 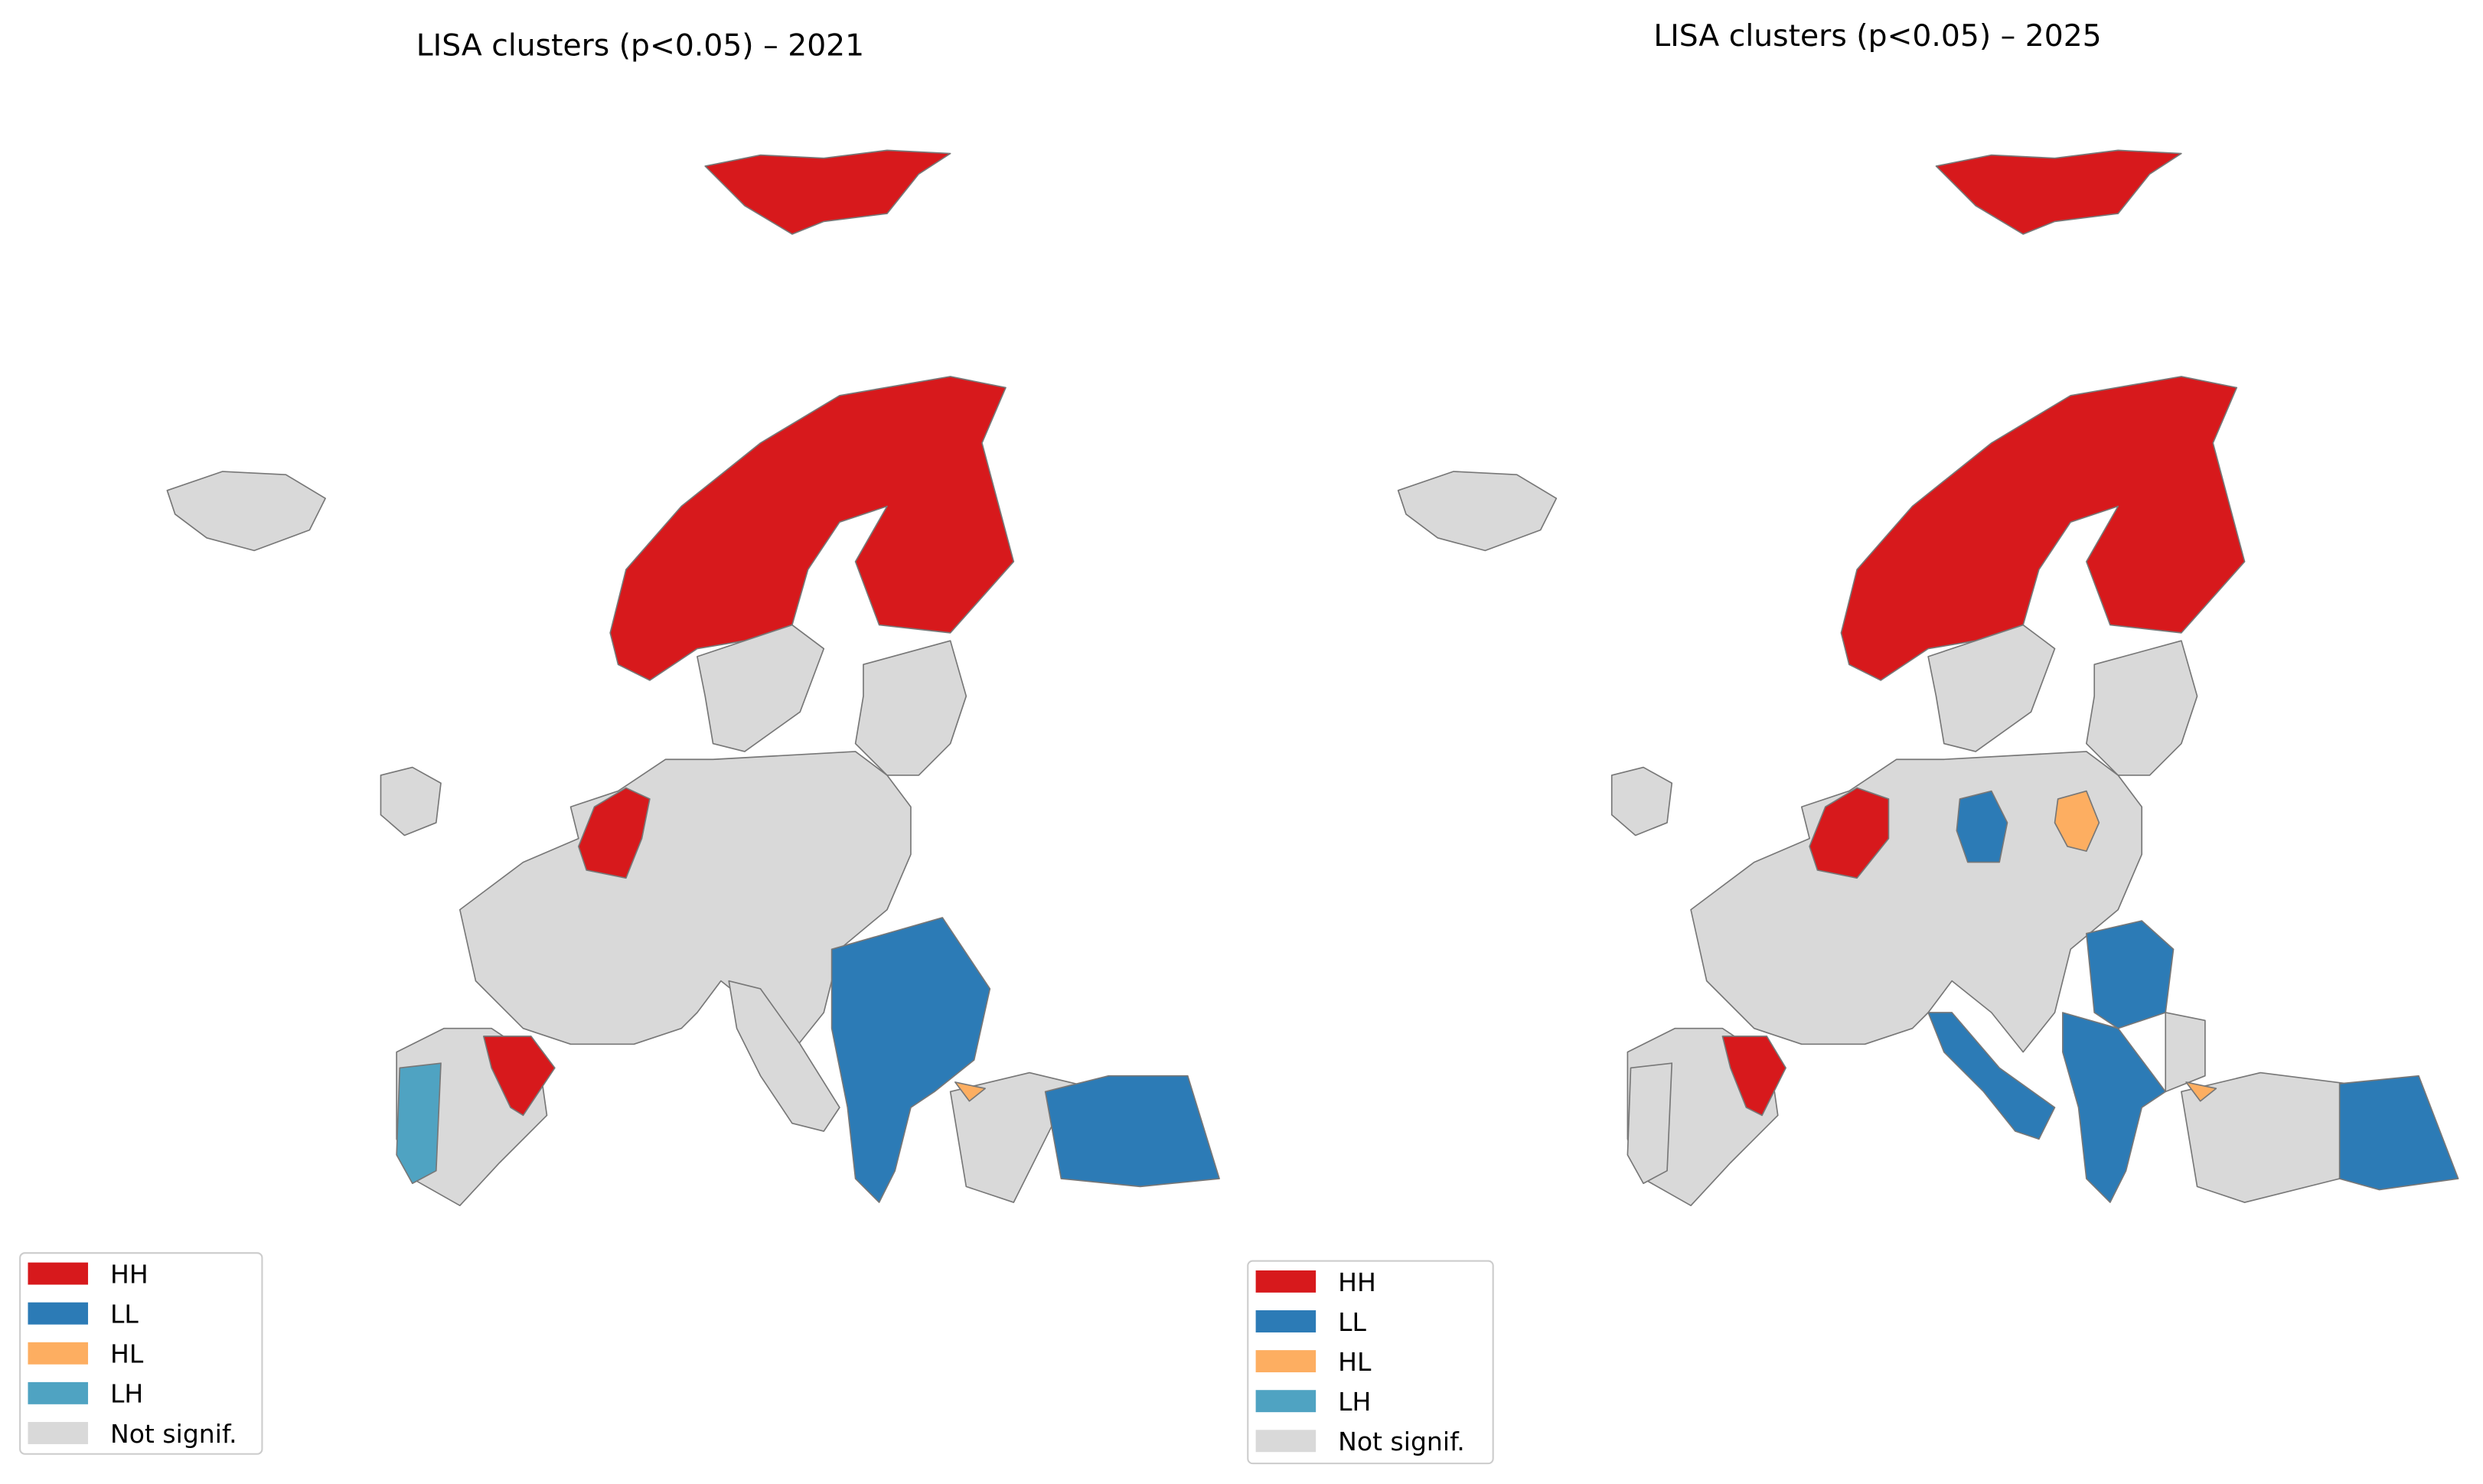 What do you see at coordinates (640, 45) in the screenshot?
I see `map-title: LISA clusters (p<0.05) – 2021` at bounding box center [640, 45].